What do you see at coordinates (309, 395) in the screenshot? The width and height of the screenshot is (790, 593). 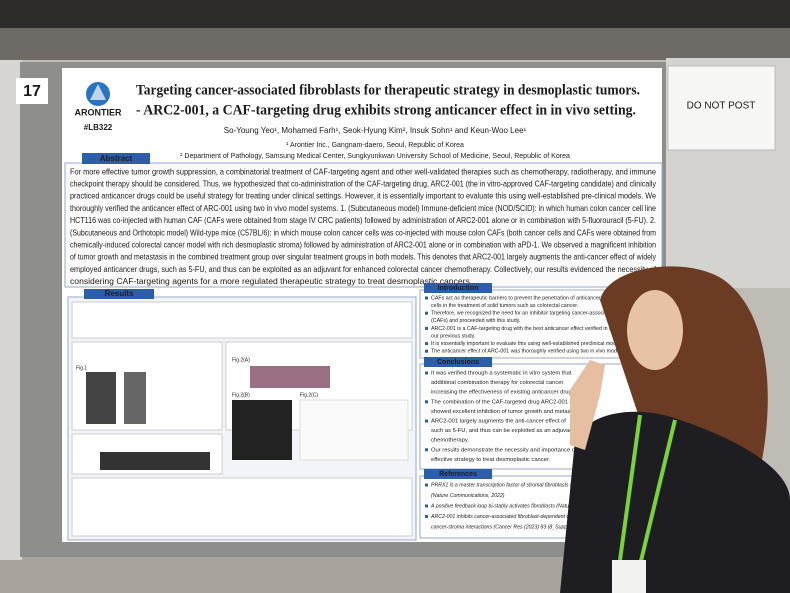 I see `figure-label: Fig.2(C)` at bounding box center [309, 395].